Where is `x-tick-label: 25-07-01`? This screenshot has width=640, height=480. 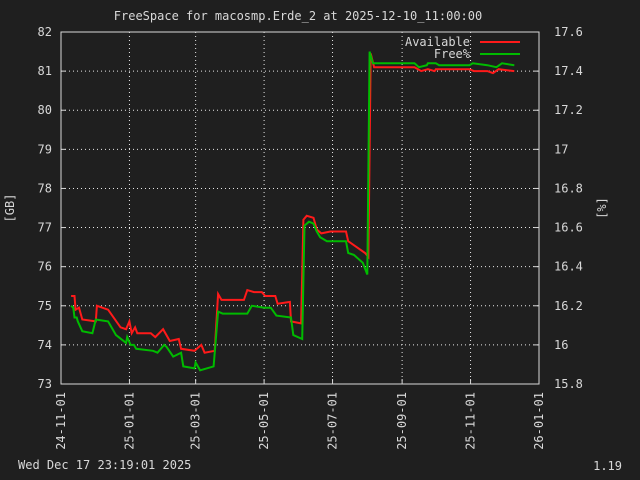 x-tick-label: 25-07-01 is located at coordinates (333, 421).